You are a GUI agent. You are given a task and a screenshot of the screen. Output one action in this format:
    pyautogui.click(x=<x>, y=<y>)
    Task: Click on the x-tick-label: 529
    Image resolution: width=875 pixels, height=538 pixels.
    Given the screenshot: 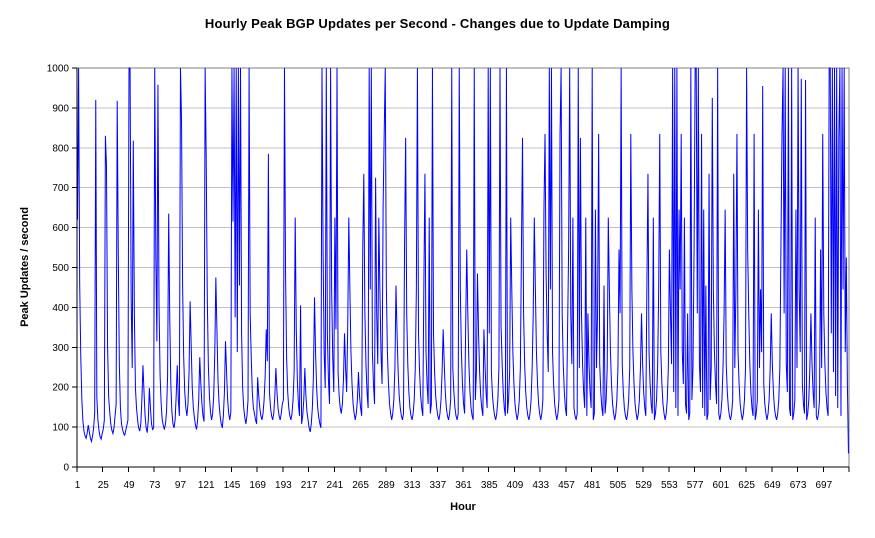 What is the action you would take?
    pyautogui.click(x=643, y=485)
    